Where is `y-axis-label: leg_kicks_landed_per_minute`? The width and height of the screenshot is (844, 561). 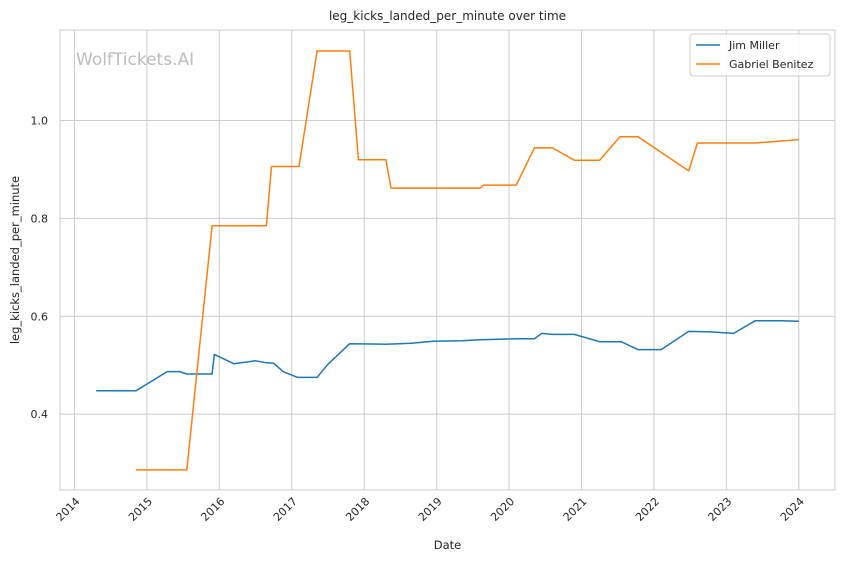 y-axis-label: leg_kicks_landed_per_minute is located at coordinates (15, 260).